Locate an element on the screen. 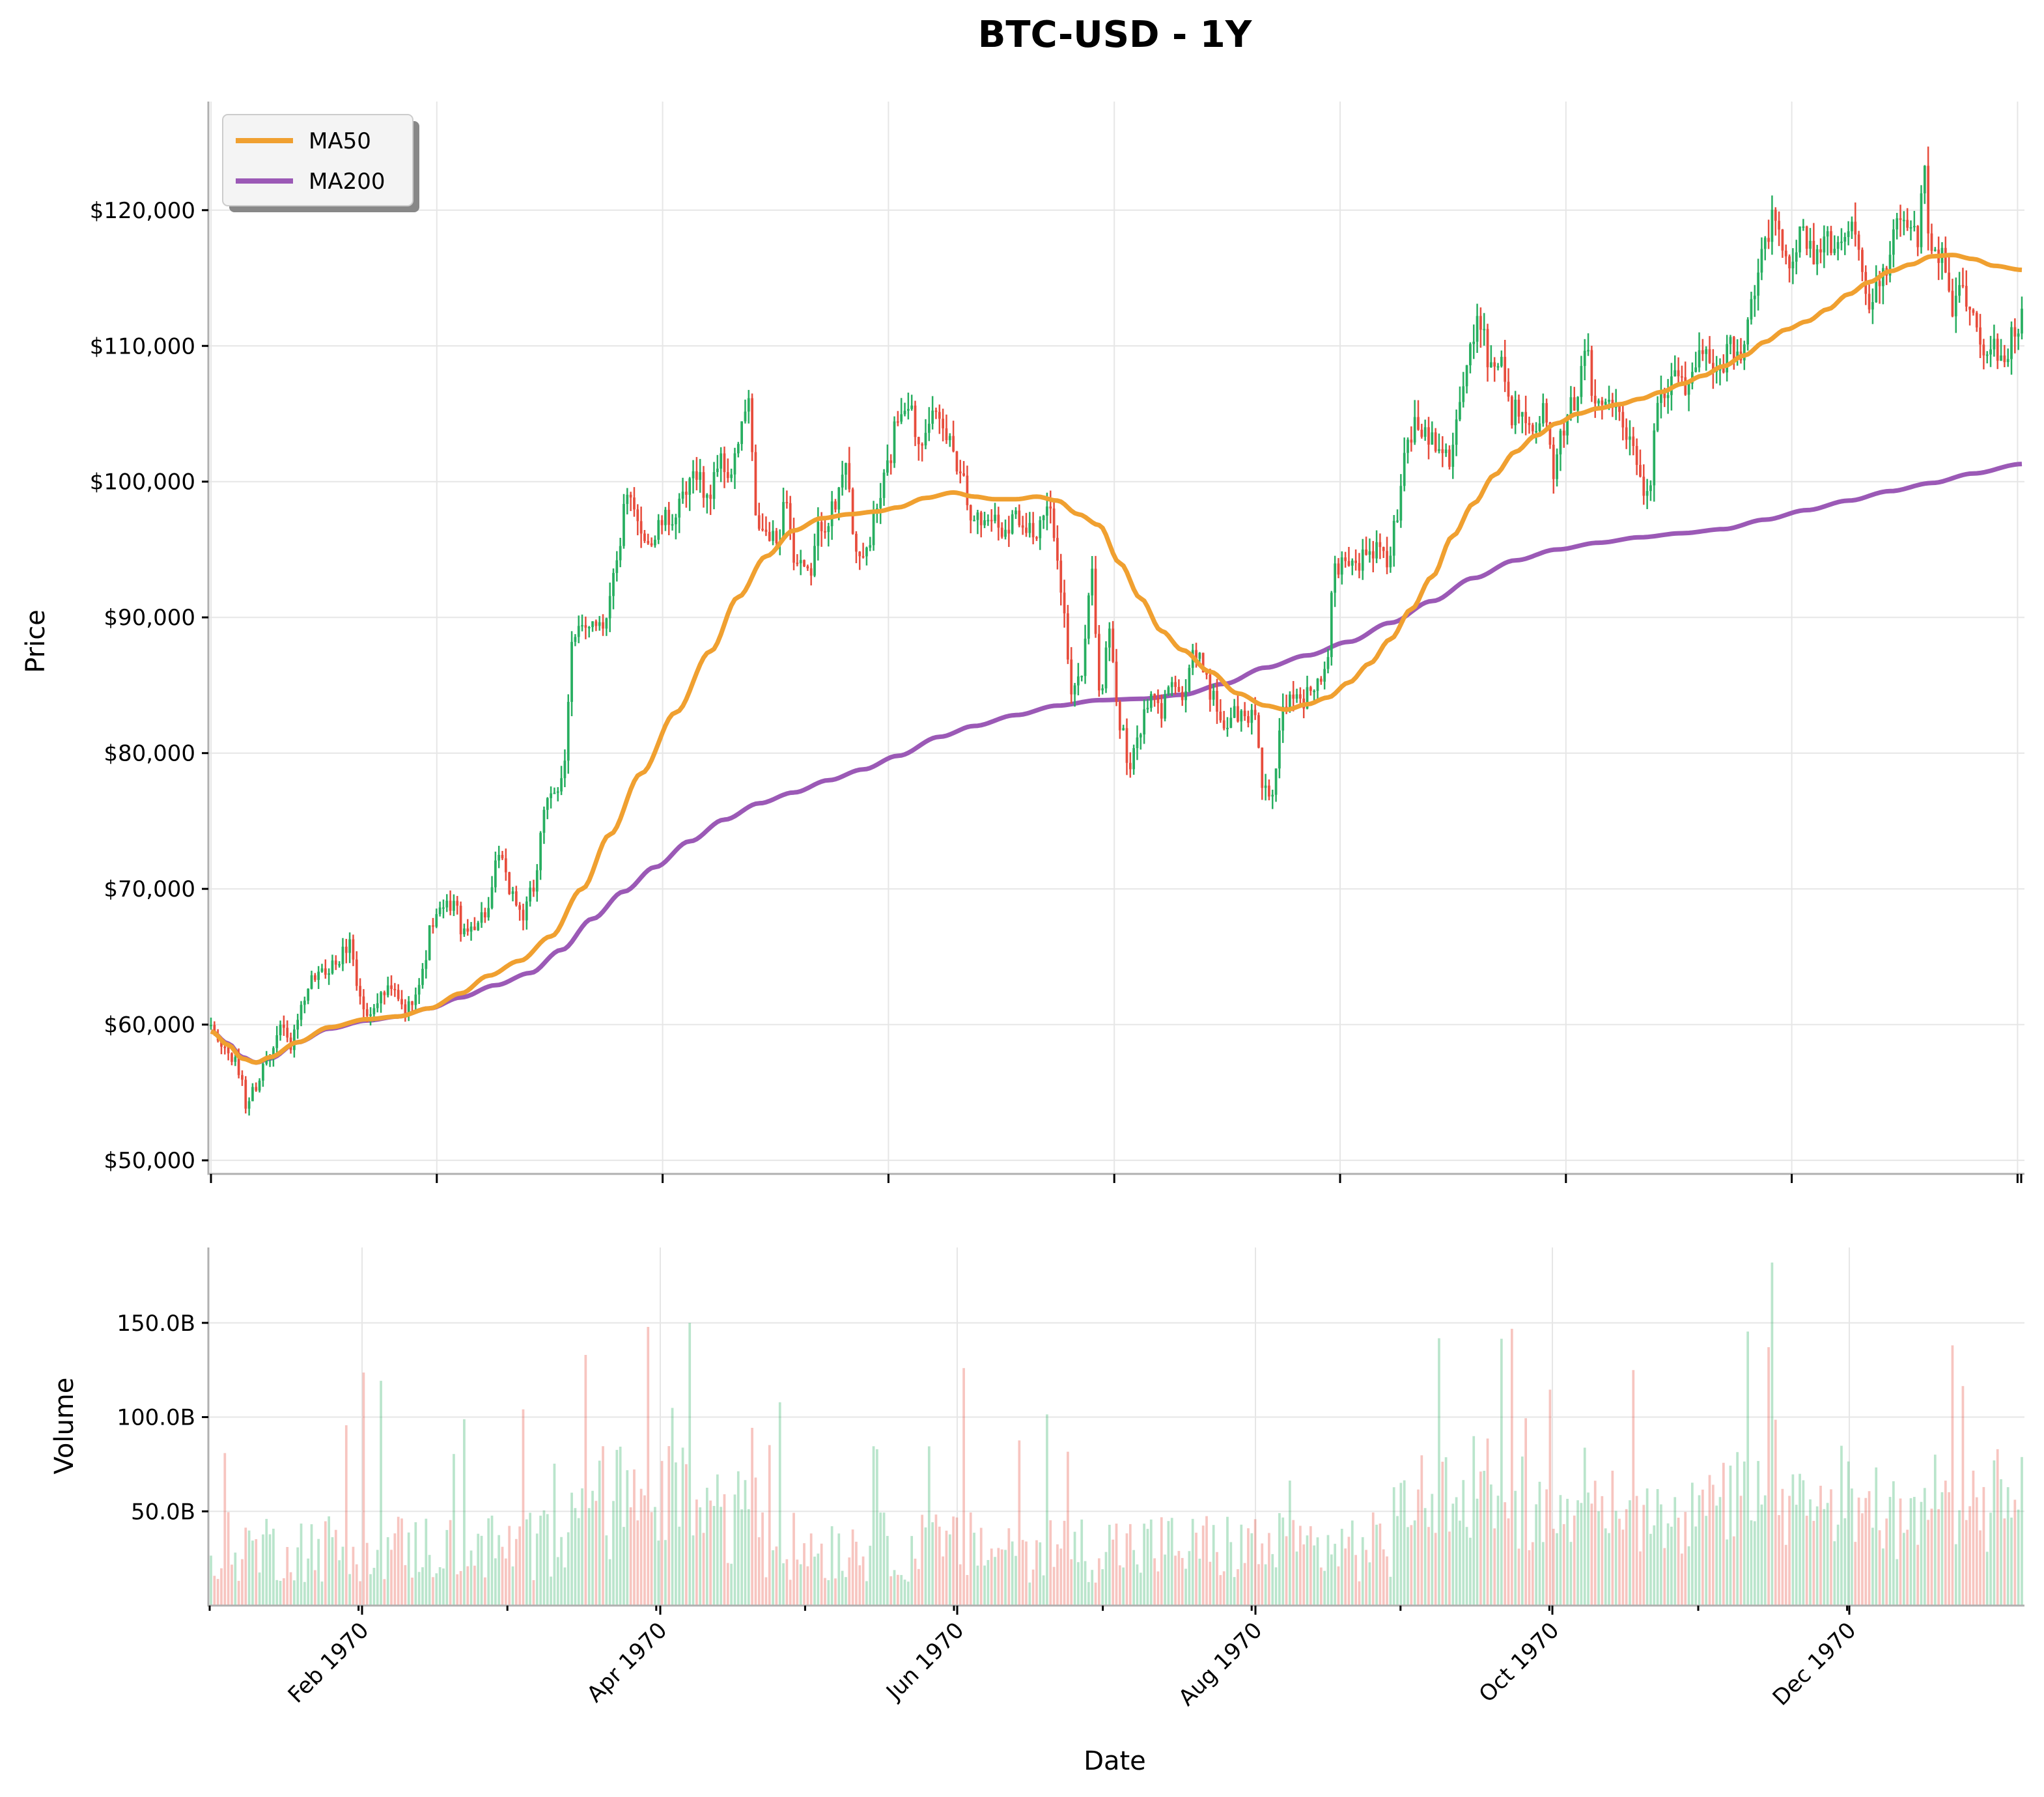  legend: MA50 MA200 is located at coordinates (321, 163).